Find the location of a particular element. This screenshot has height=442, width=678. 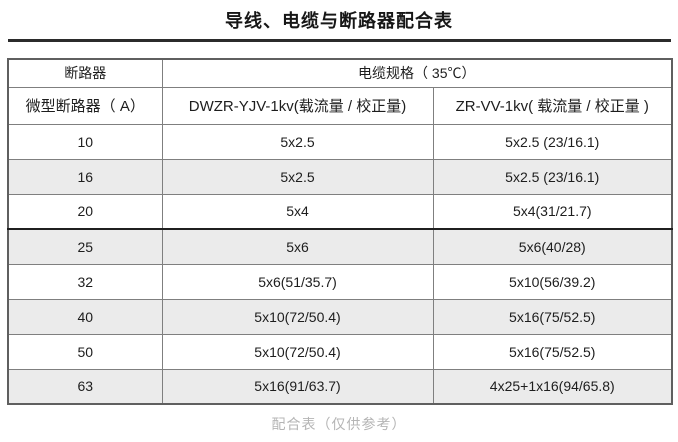

breaker-rating-cell: 10 is located at coordinates (85, 141).